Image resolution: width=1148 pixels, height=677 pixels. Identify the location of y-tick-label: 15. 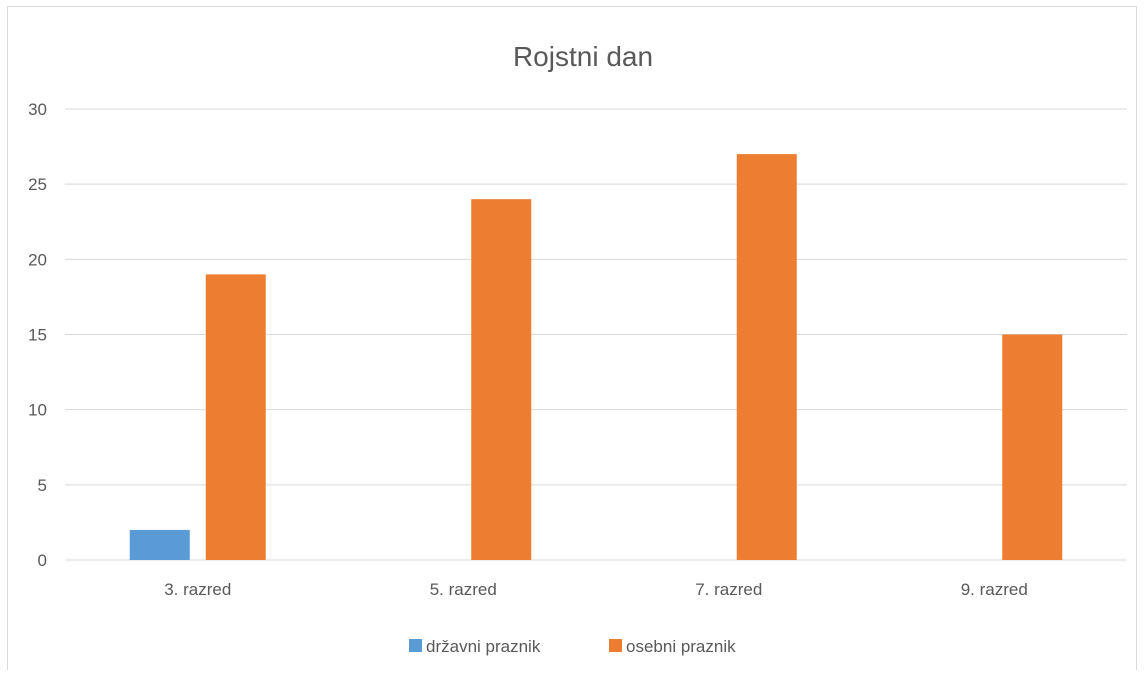
(37, 335).